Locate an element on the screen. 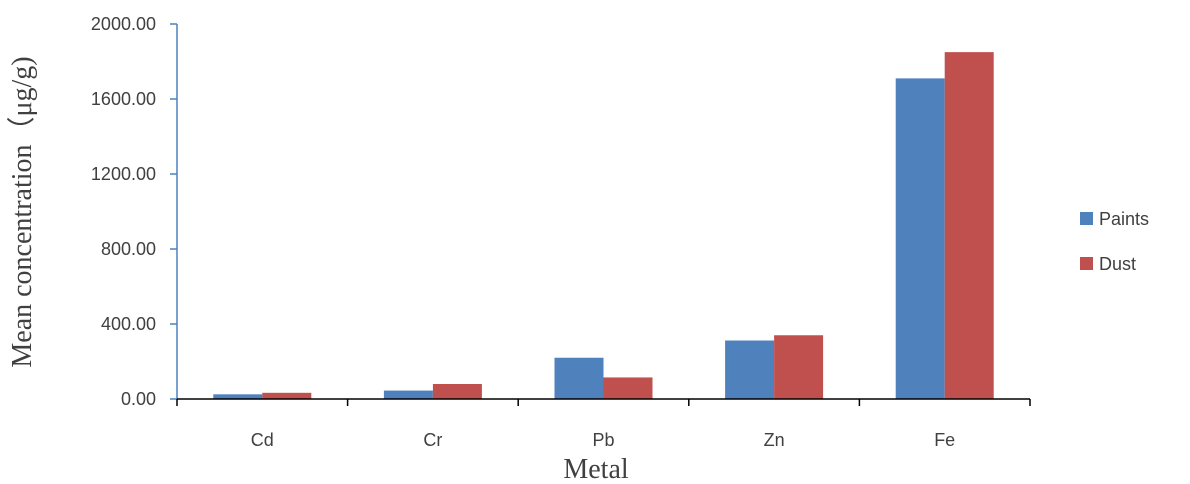  y-tick-label: 400.00 is located at coordinates (128, 324).